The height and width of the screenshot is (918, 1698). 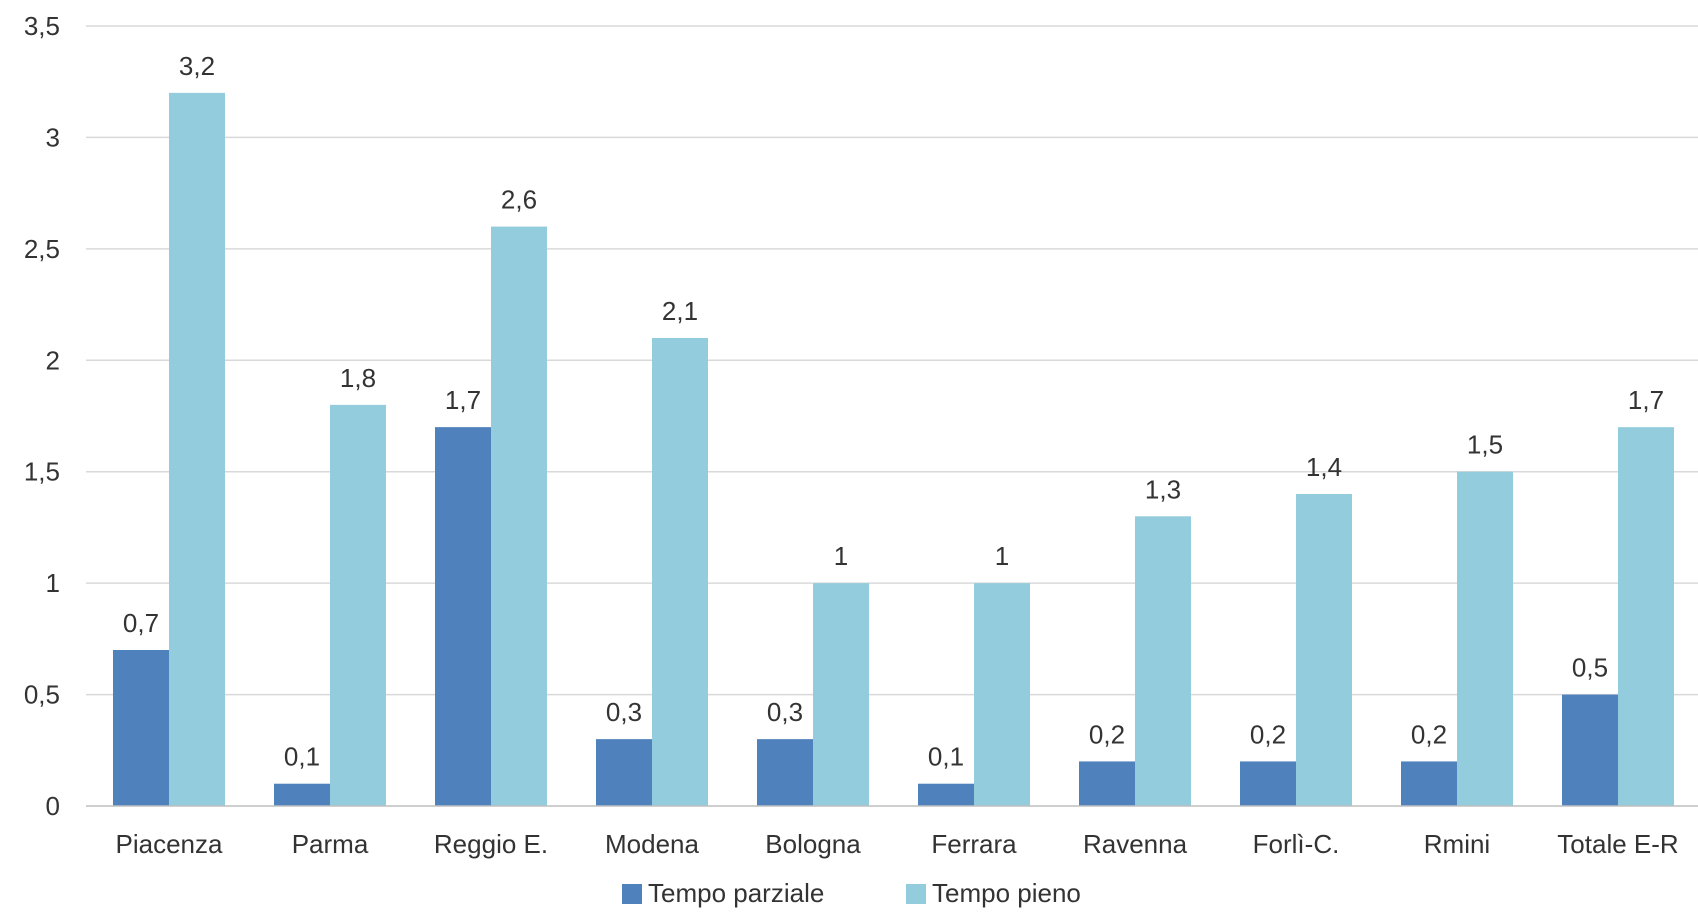 What do you see at coordinates (42, 472) in the screenshot?
I see `y-tick-label: 1,5` at bounding box center [42, 472].